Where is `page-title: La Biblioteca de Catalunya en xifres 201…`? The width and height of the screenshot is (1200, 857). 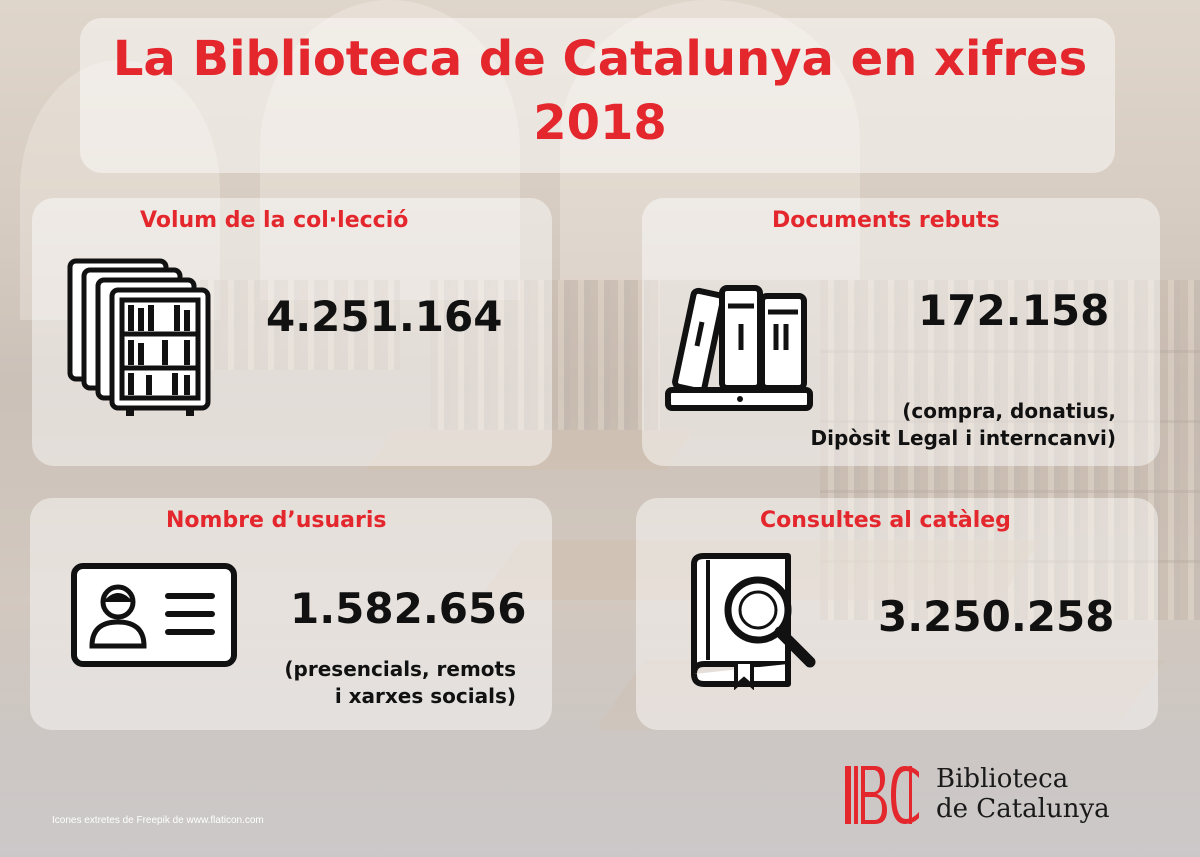 page-title: La Biblioteca de Catalunya en xifres 201… is located at coordinates (600, 91).